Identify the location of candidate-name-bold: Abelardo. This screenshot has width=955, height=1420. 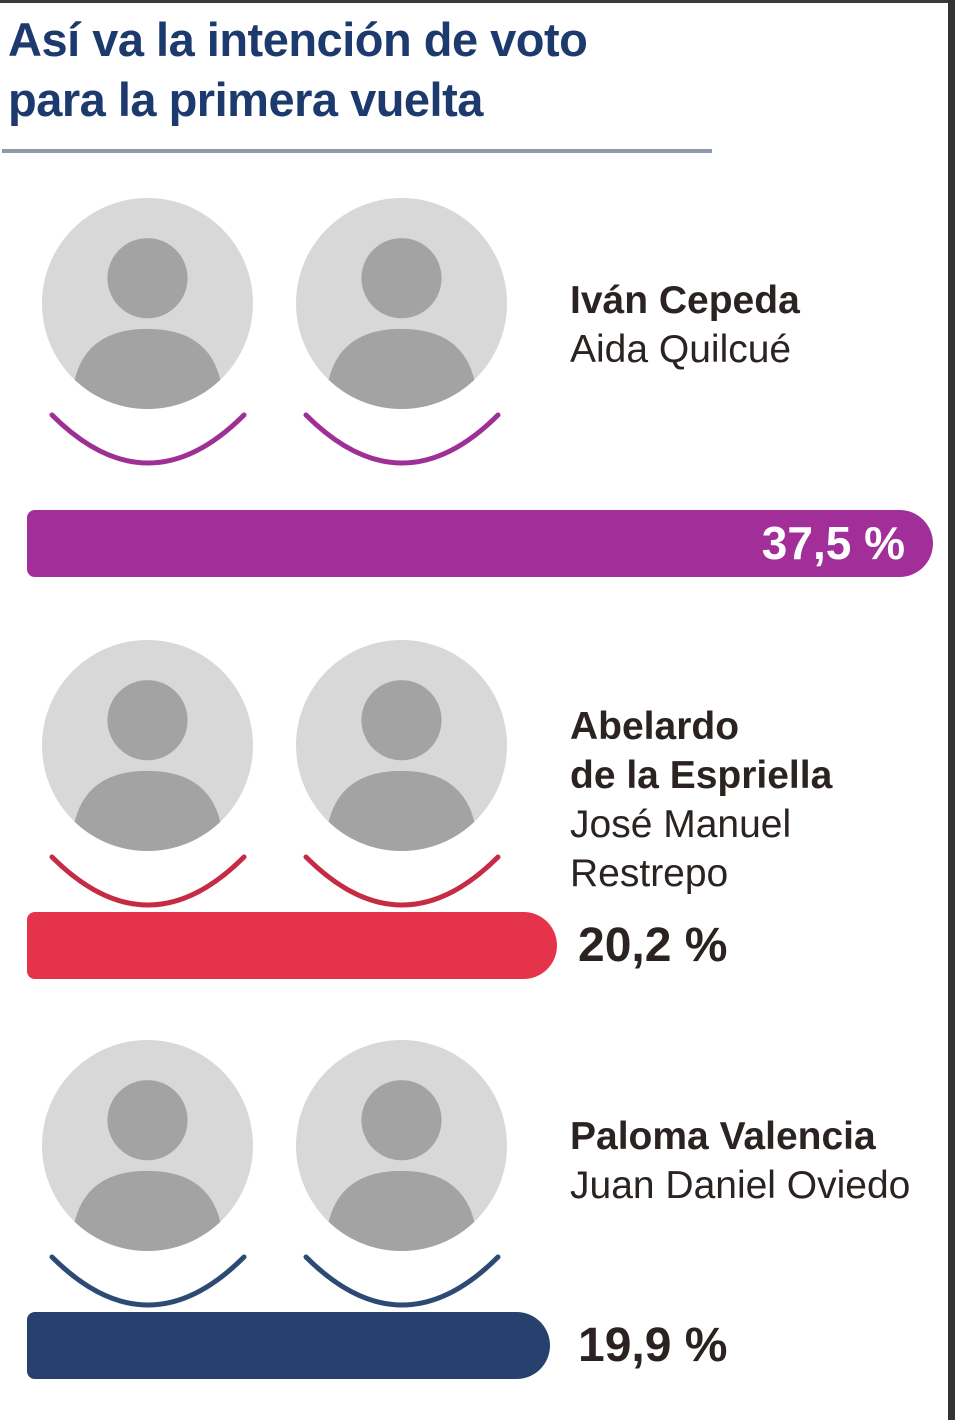
(655, 726).